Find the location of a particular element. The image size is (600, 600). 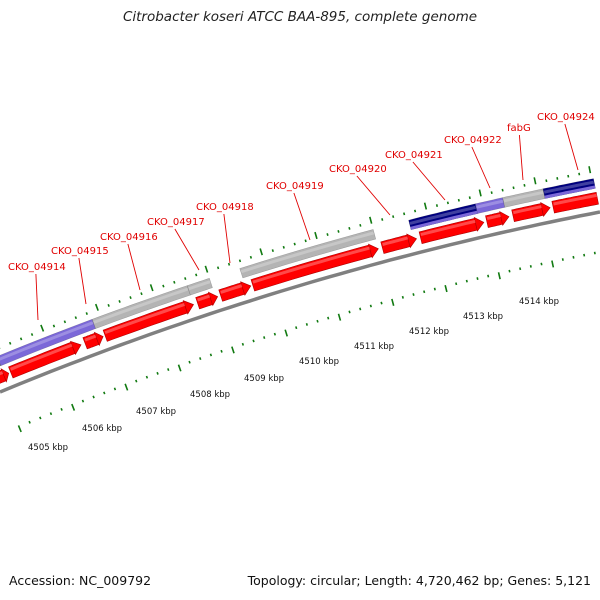

kbp-label: 4510 kbp is located at coordinates (319, 362).